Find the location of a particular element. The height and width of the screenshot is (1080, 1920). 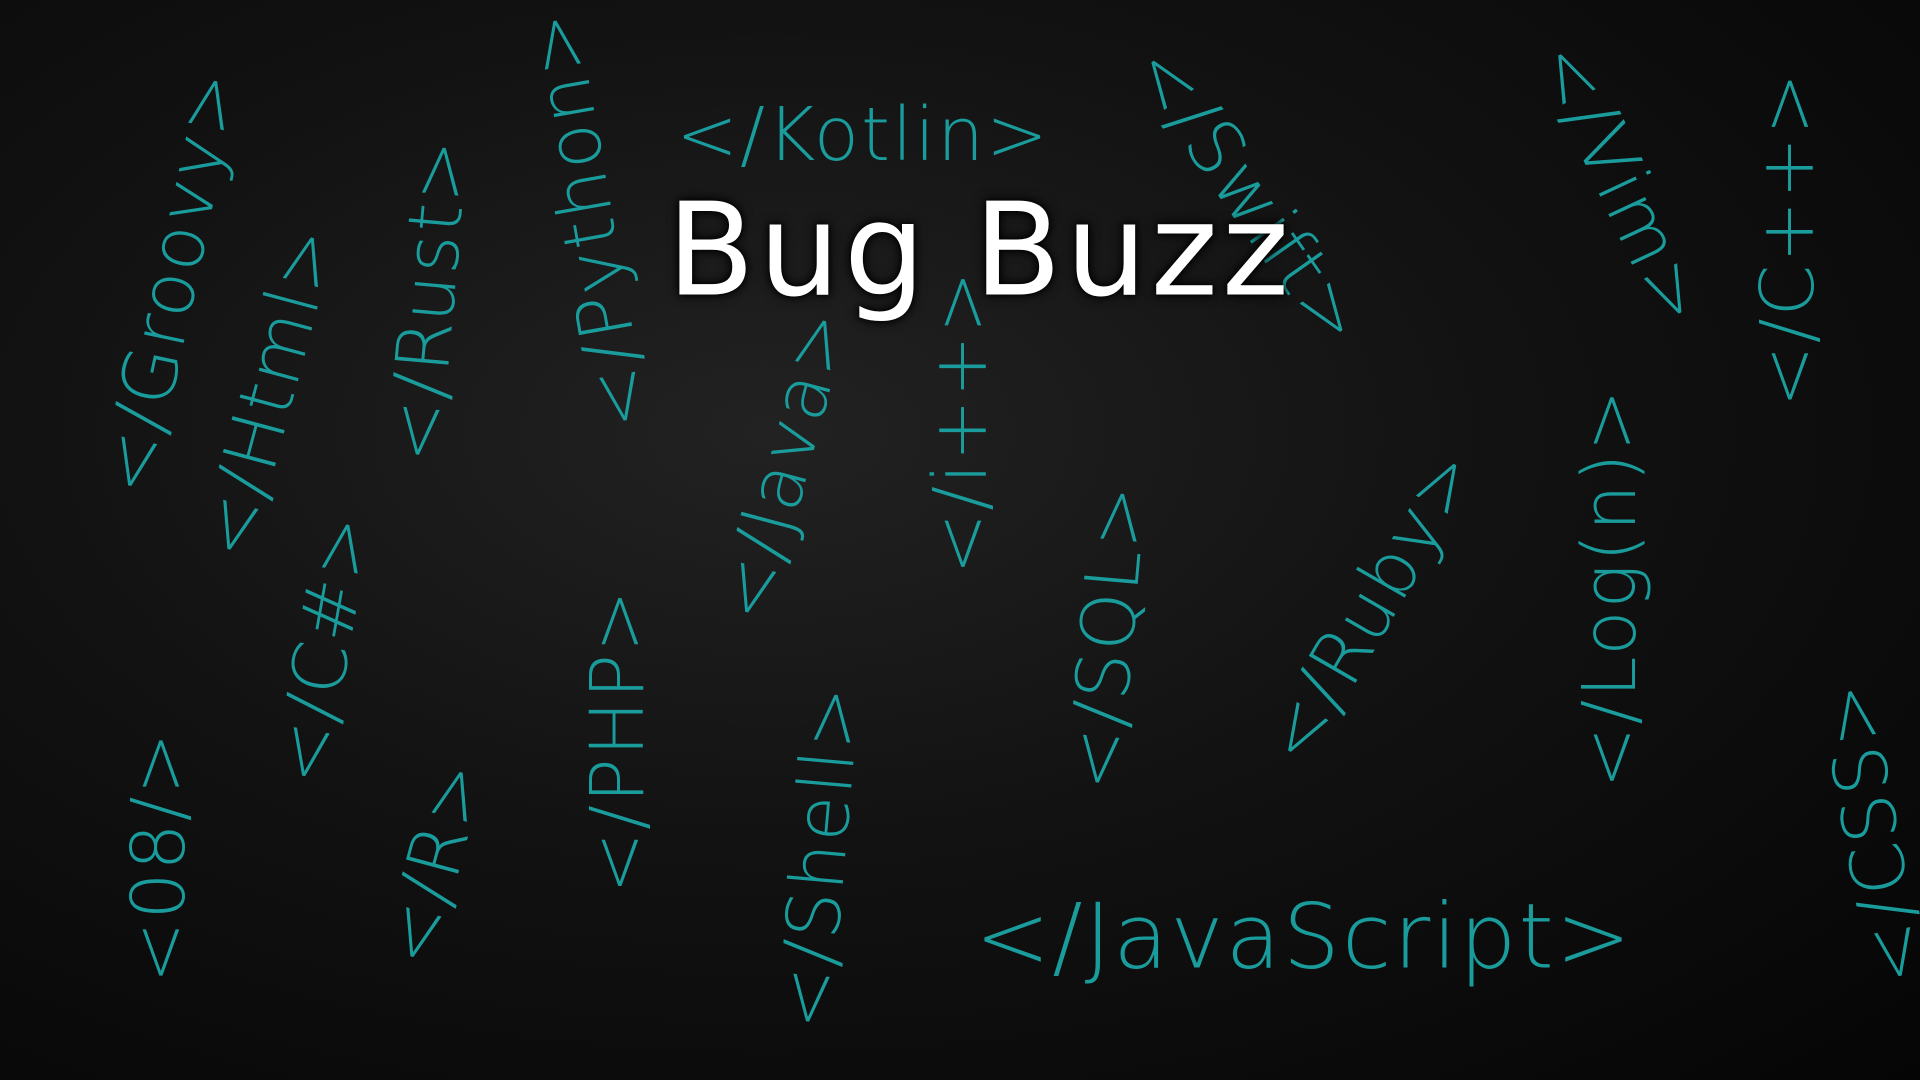

language-tag: </C#> is located at coordinates (324, 649).